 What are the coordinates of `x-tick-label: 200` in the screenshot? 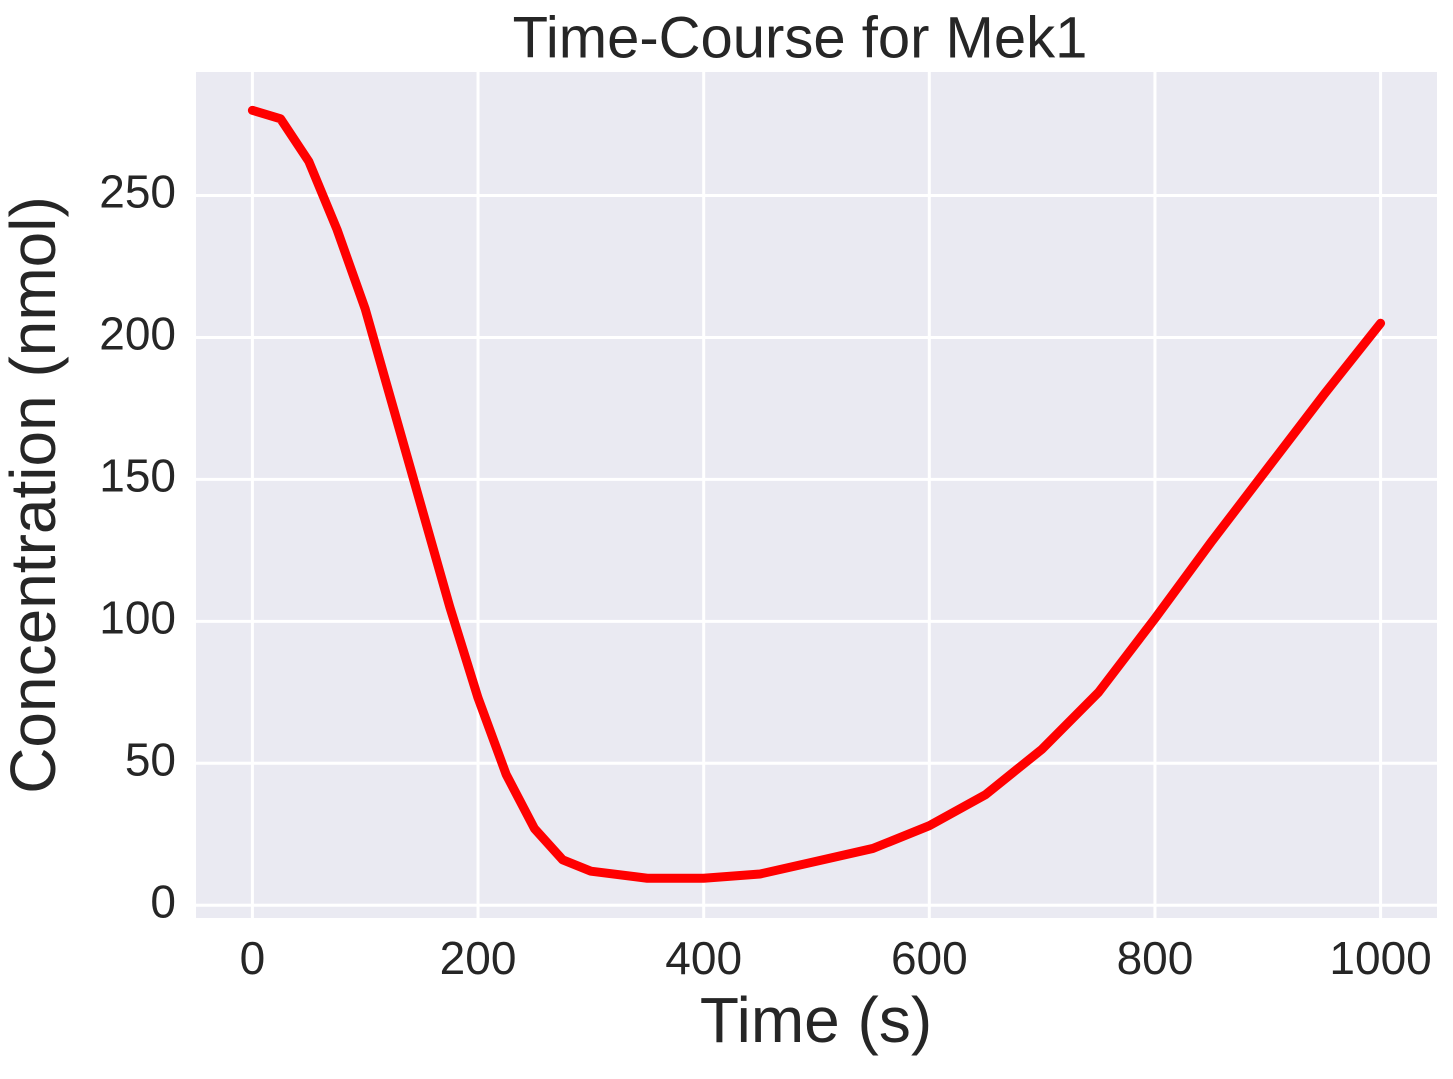 It's located at (478, 958).